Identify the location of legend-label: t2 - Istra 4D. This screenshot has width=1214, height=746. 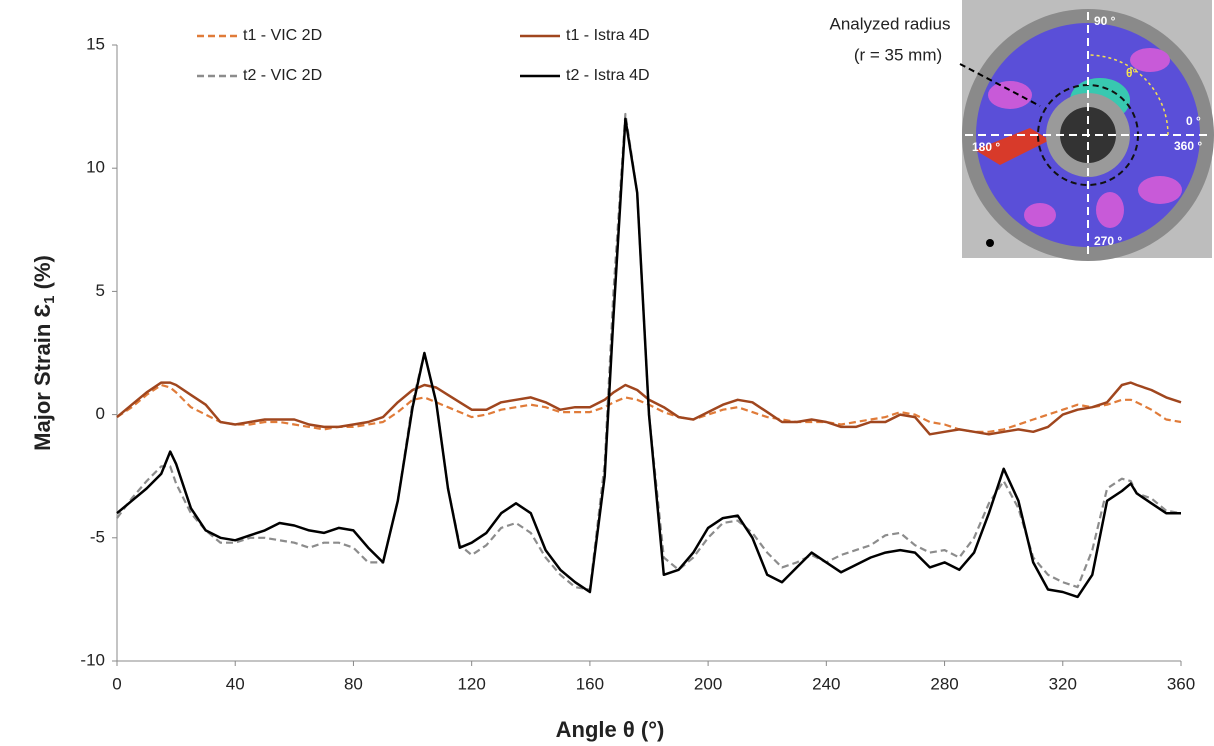
(608, 75).